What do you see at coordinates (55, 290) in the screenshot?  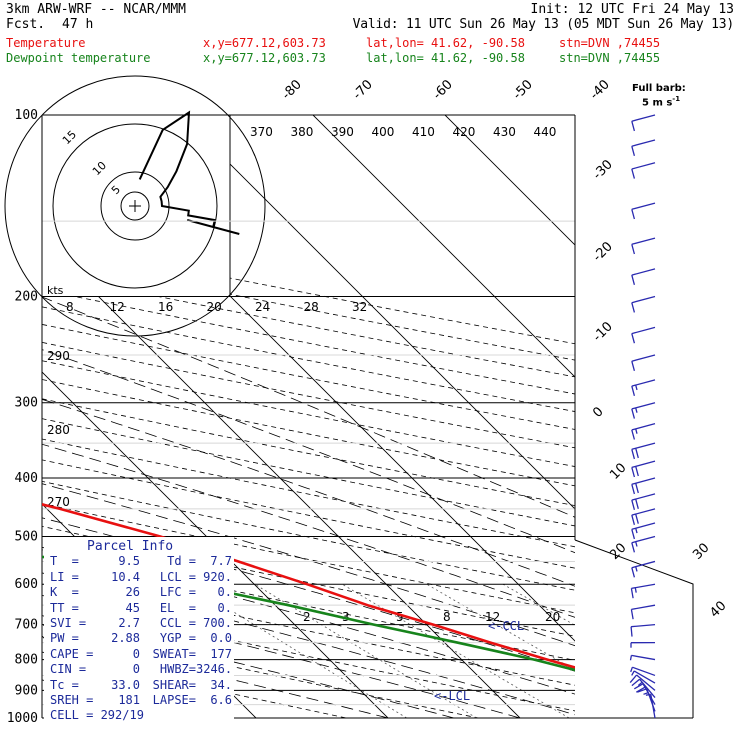 I see `hodograph-unit: kts` at bounding box center [55, 290].